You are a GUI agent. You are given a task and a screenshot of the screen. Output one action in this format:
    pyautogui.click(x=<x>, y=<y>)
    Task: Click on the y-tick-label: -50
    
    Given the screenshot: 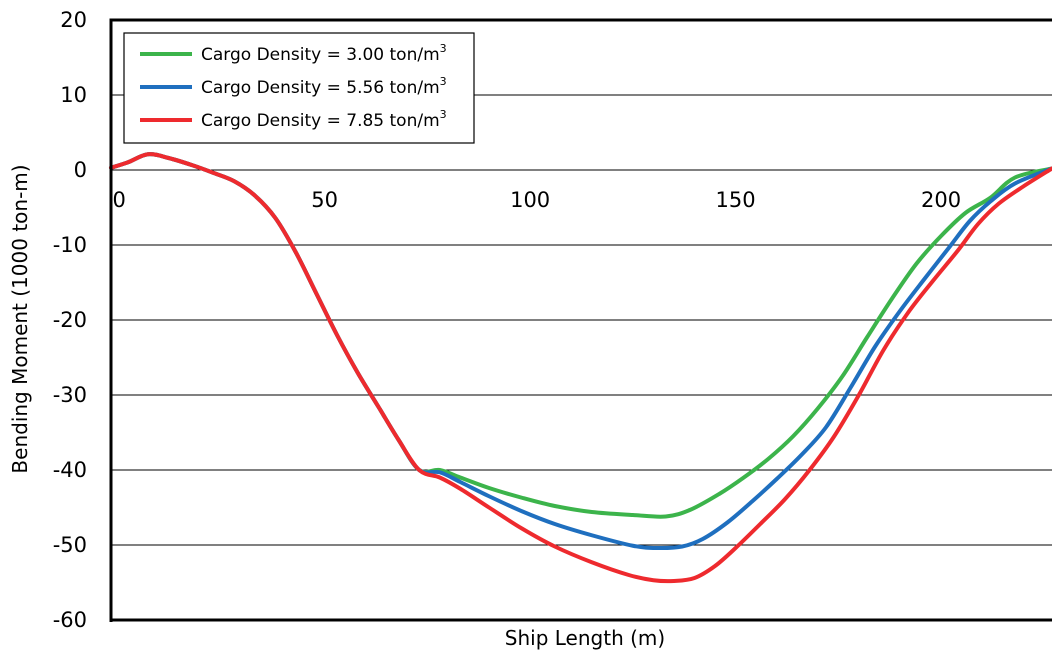 What is the action you would take?
    pyautogui.click(x=70, y=545)
    